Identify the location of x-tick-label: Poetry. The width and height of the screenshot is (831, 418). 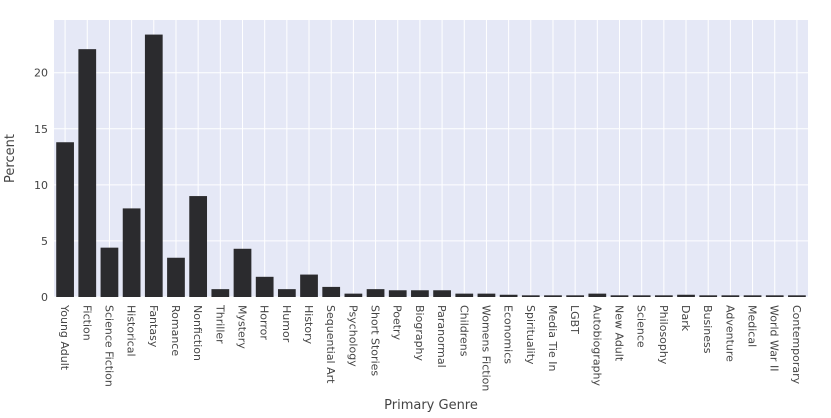
(397, 323).